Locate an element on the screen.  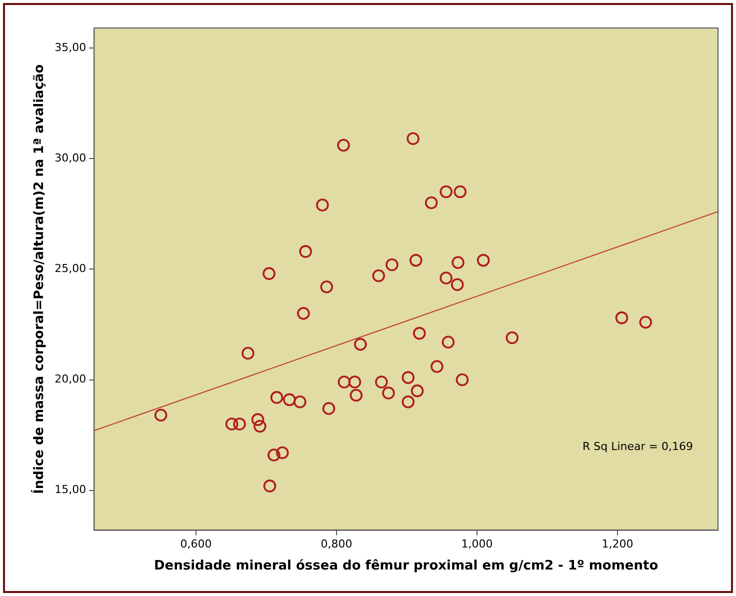
y-tick-label: 20,00 is located at coordinates (70, 379).